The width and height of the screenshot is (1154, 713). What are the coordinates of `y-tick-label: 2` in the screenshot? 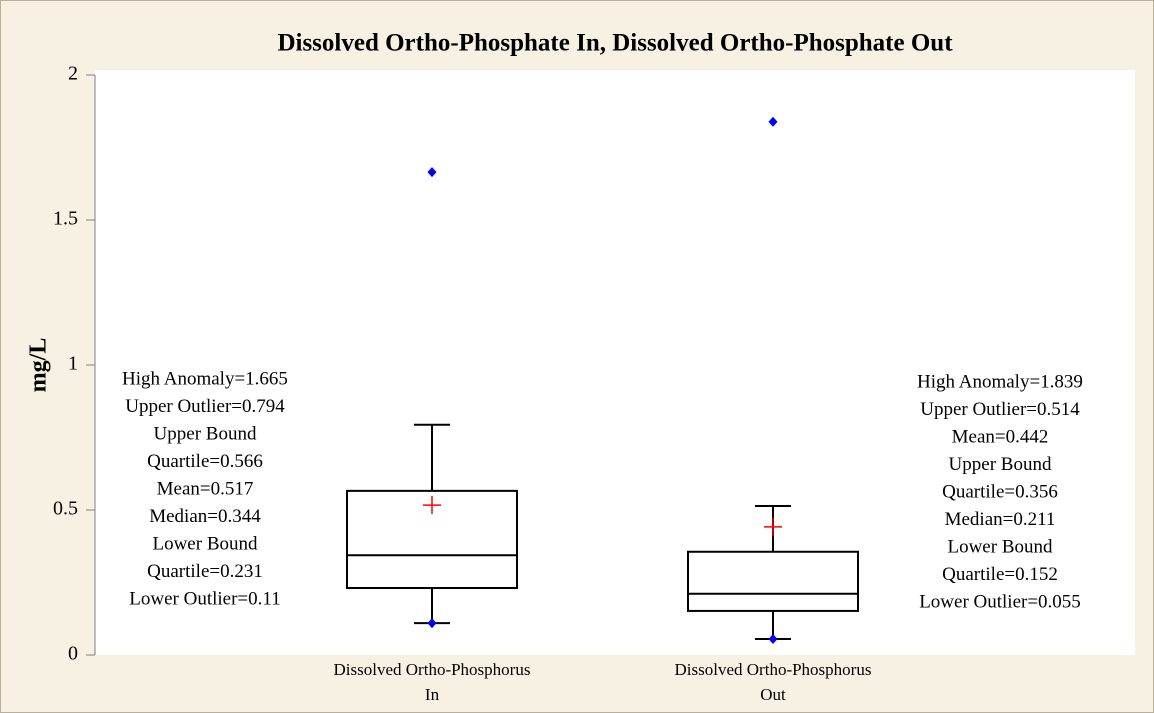 It's located at (73, 74).